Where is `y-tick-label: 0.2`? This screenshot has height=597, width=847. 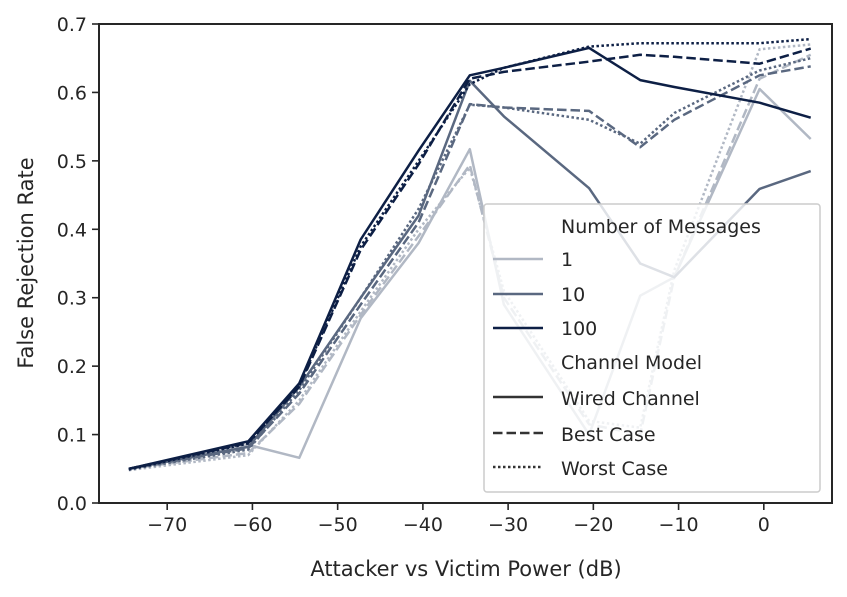
y-tick-label: 0.2 is located at coordinates (72, 367).